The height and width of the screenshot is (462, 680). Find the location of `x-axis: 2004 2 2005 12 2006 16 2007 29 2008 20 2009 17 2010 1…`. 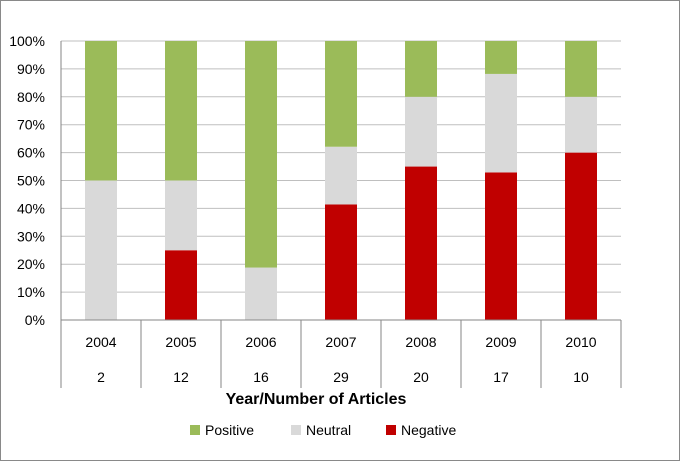

x-axis: 2004 2 2005 12 2006 16 2007 29 2008 20 2009 17 2010 1… is located at coordinates (341, 353).